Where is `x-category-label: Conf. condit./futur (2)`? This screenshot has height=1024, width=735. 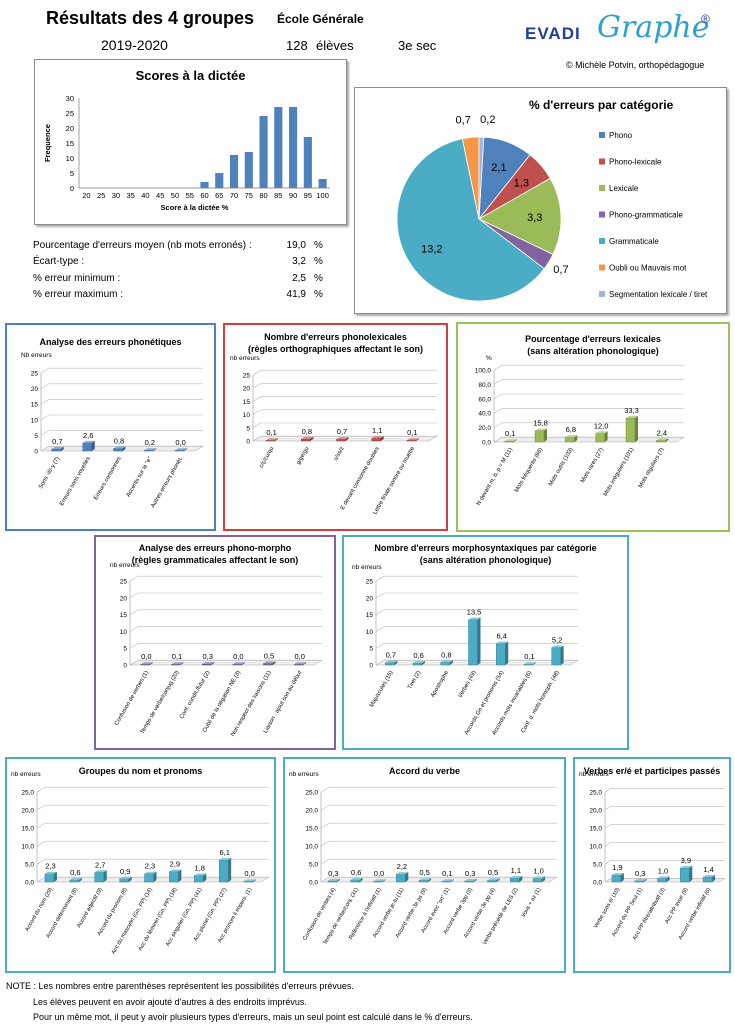
x-category-label: Conf. condit./futur (2) is located at coordinates (195, 695).